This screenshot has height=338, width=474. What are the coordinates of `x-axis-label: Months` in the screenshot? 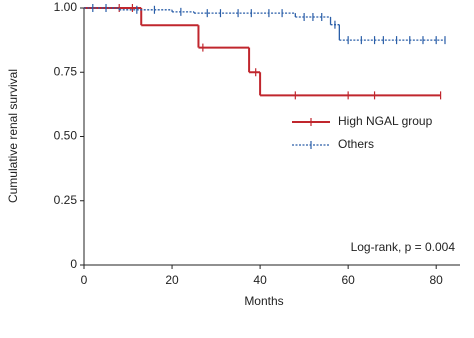 It's located at (263, 301).